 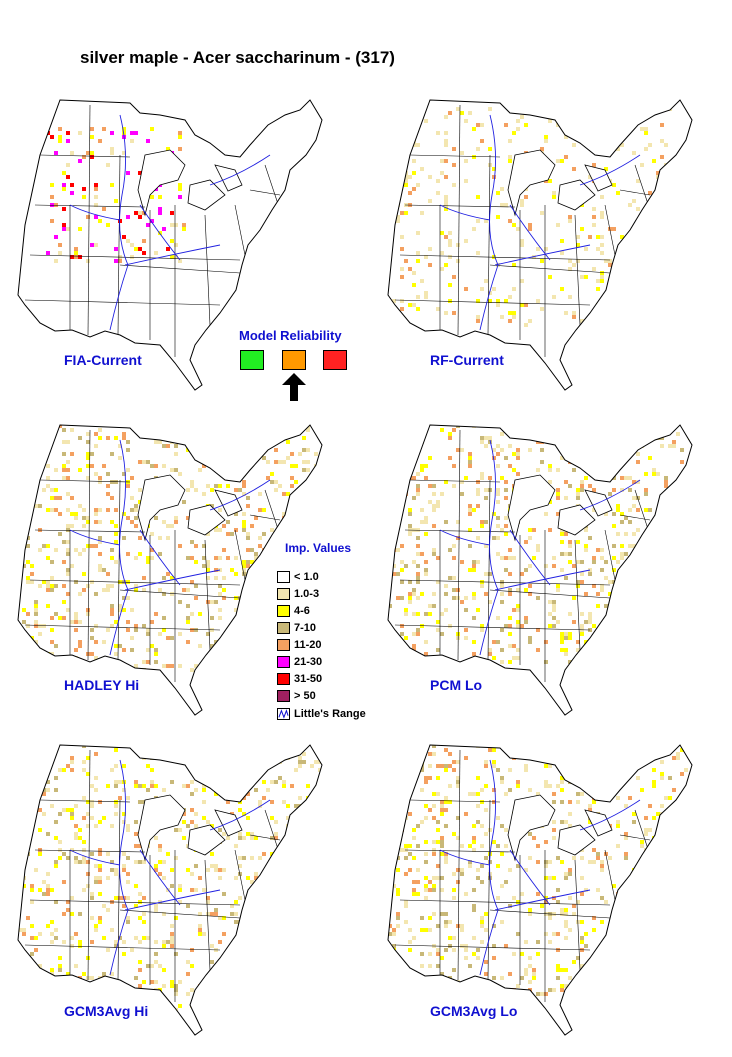 I want to click on legend-title: Imp. Values, so click(x=318, y=548).